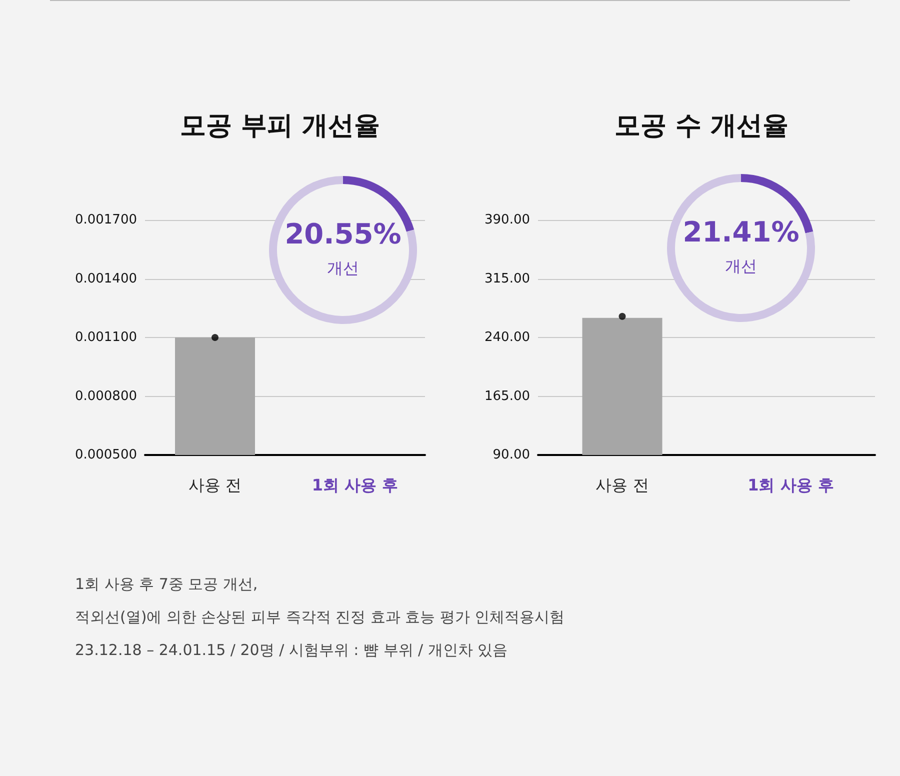 This screenshot has height=776, width=900. Describe the element at coordinates (105, 337) in the screenshot. I see `y-tick-label: 0.001100` at that location.